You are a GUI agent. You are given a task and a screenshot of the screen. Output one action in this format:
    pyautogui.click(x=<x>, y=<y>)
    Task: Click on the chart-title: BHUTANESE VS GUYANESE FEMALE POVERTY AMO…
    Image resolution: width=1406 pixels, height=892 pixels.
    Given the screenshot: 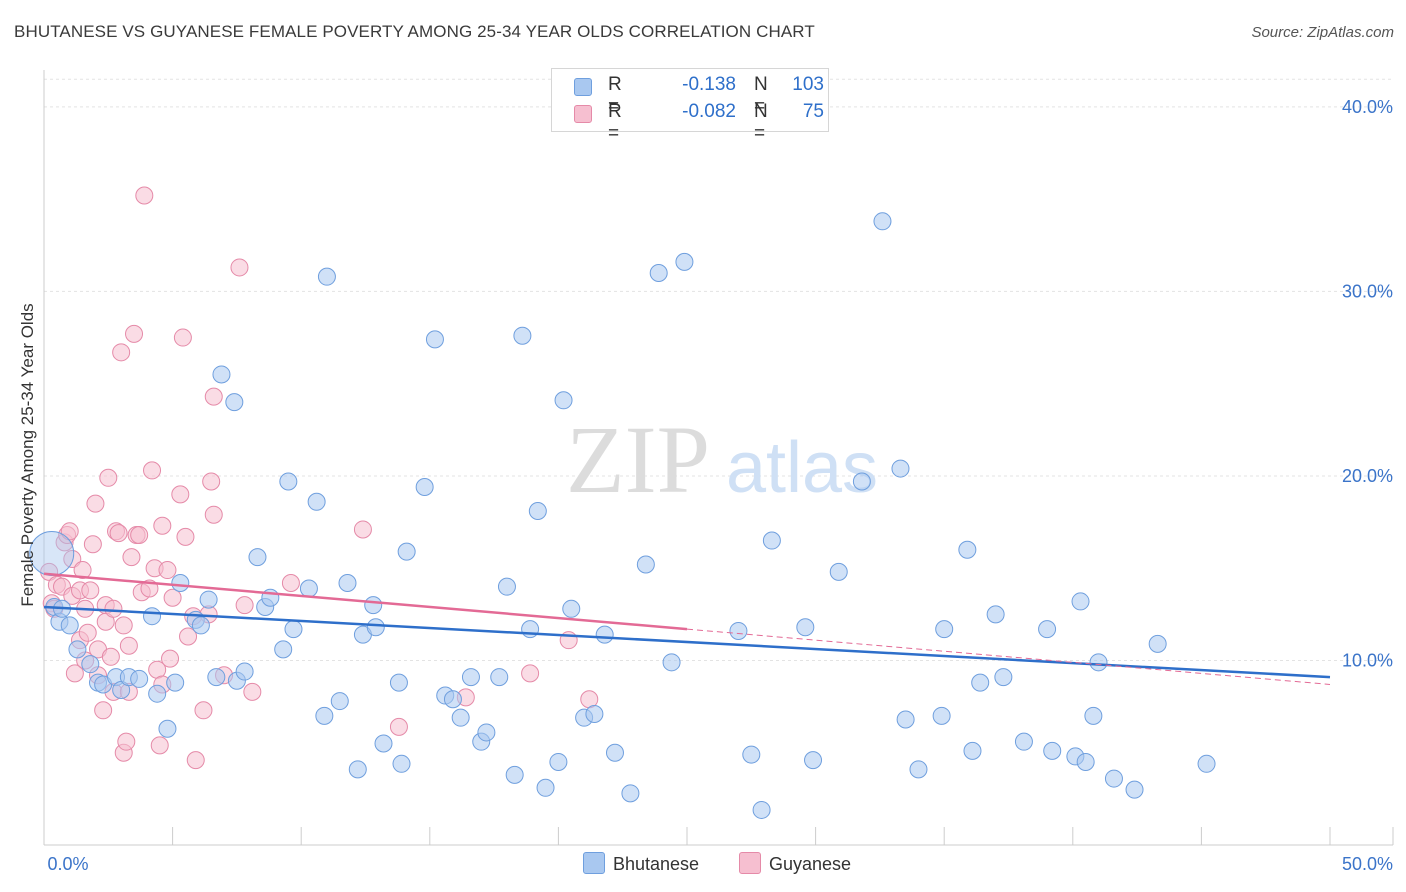 What is the action you would take?
    pyautogui.click(x=414, y=31)
    